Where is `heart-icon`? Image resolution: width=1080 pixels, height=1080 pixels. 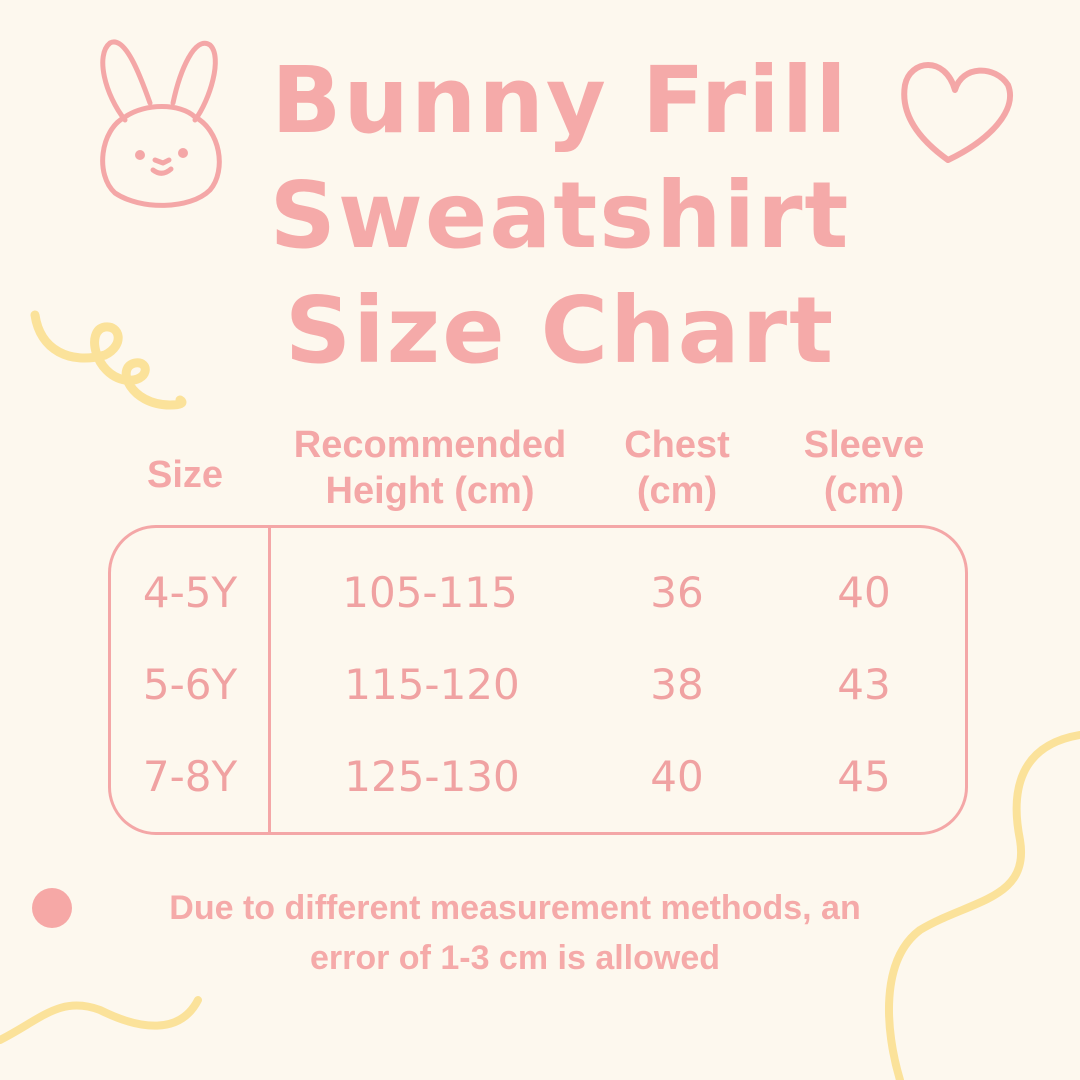 heart-icon is located at coordinates (957, 112).